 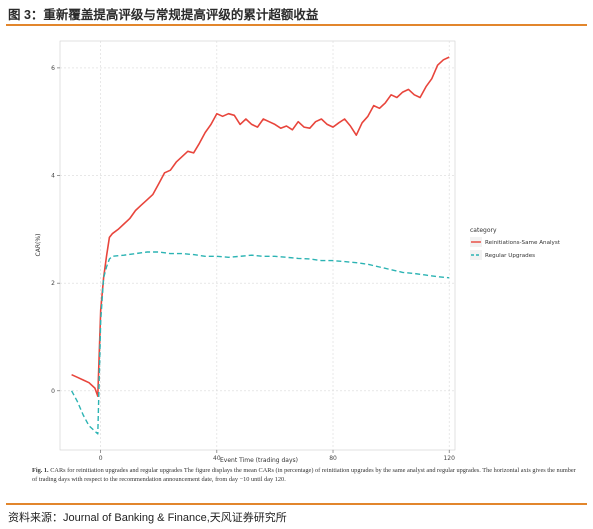 I want to click on caption-label: Fig. 1., so click(x=40, y=470).